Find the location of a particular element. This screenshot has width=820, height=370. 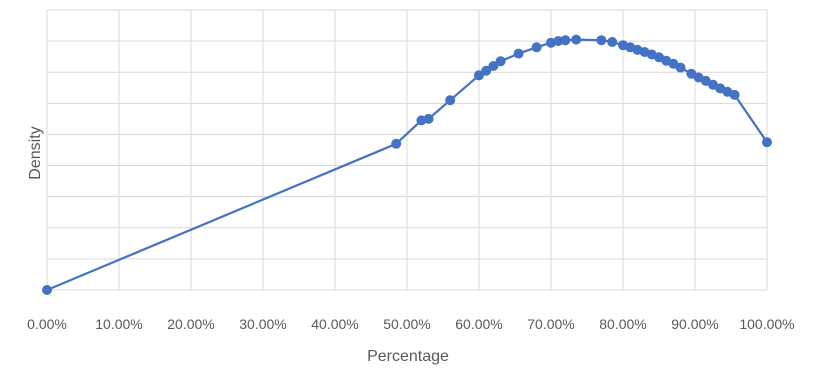

x-tick-label: 20.00% is located at coordinates (190, 324).